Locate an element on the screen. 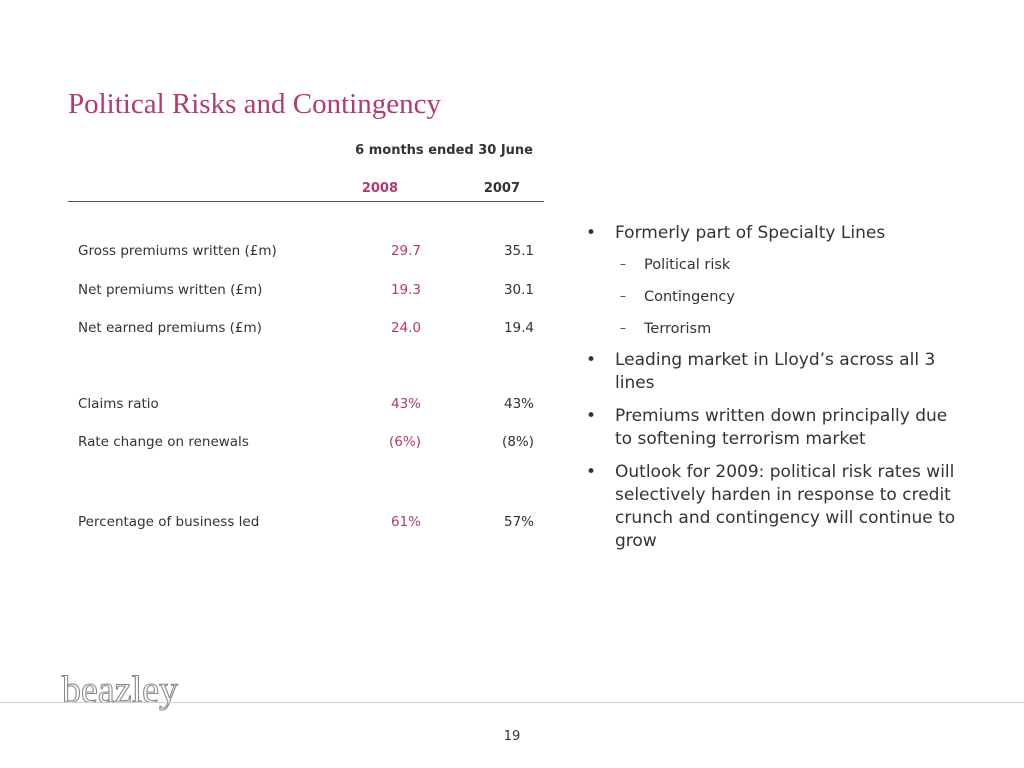 Image resolution: width=1024 pixels, height=768 pixels. value-2008: 29.7 is located at coordinates (405, 251).